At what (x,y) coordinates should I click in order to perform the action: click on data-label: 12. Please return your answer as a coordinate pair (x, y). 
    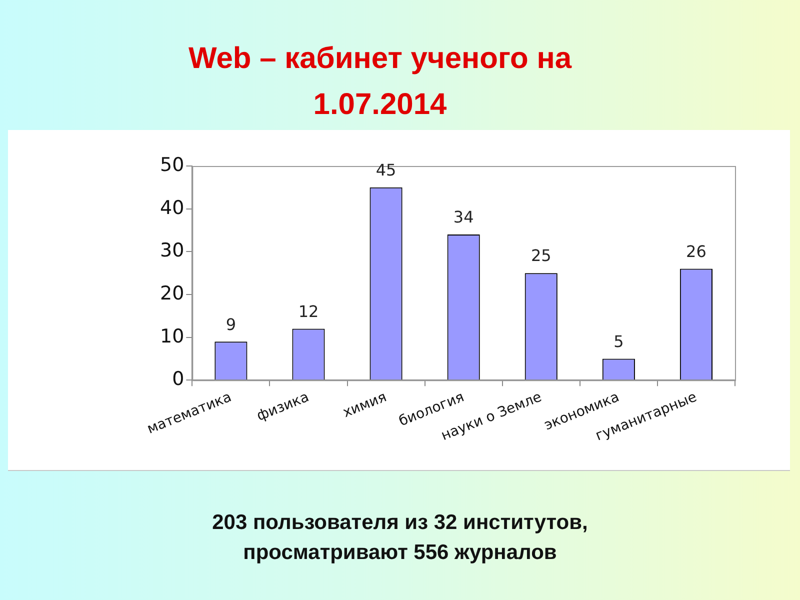
    Looking at the image, I should click on (308, 311).